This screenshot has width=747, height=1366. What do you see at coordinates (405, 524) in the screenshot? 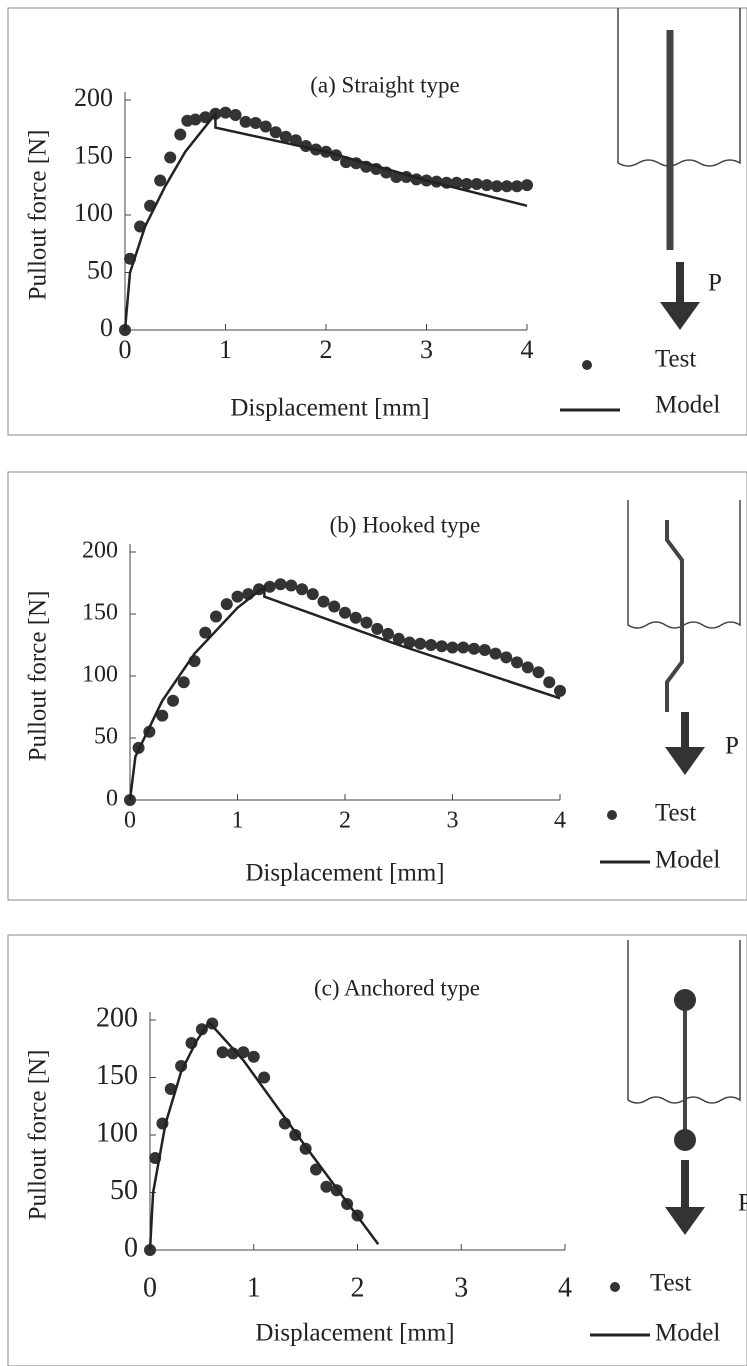
I see `chart-title: (b) Hooked type` at bounding box center [405, 524].